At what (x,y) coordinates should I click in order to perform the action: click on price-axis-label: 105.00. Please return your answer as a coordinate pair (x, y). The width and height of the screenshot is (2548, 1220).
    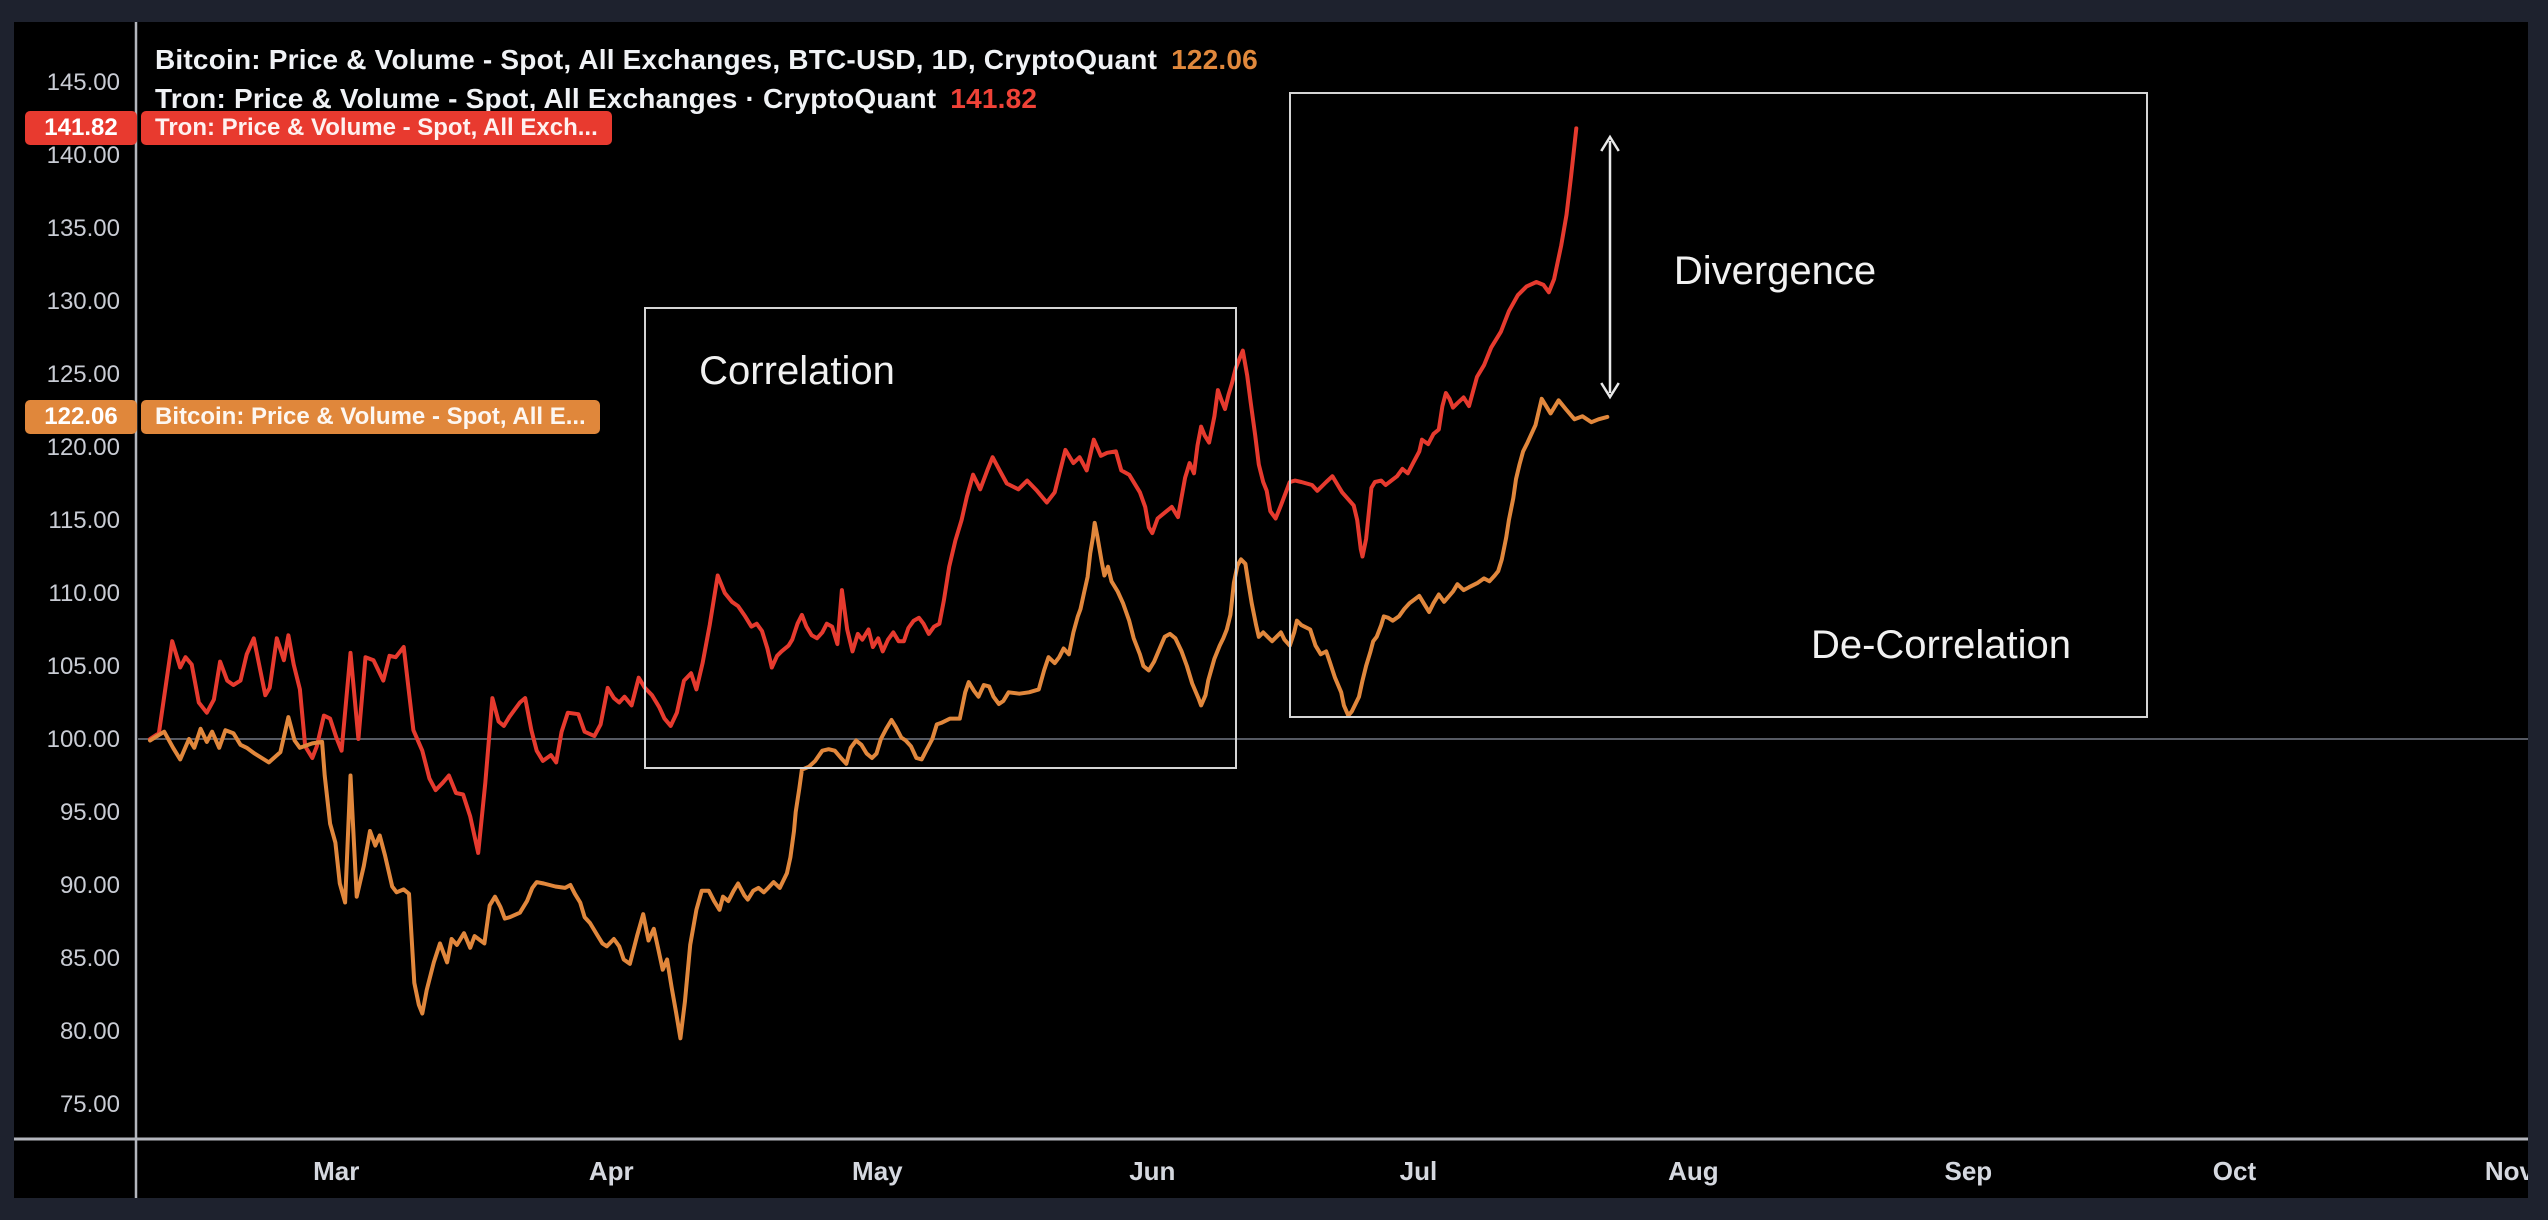
    Looking at the image, I should click on (83, 666).